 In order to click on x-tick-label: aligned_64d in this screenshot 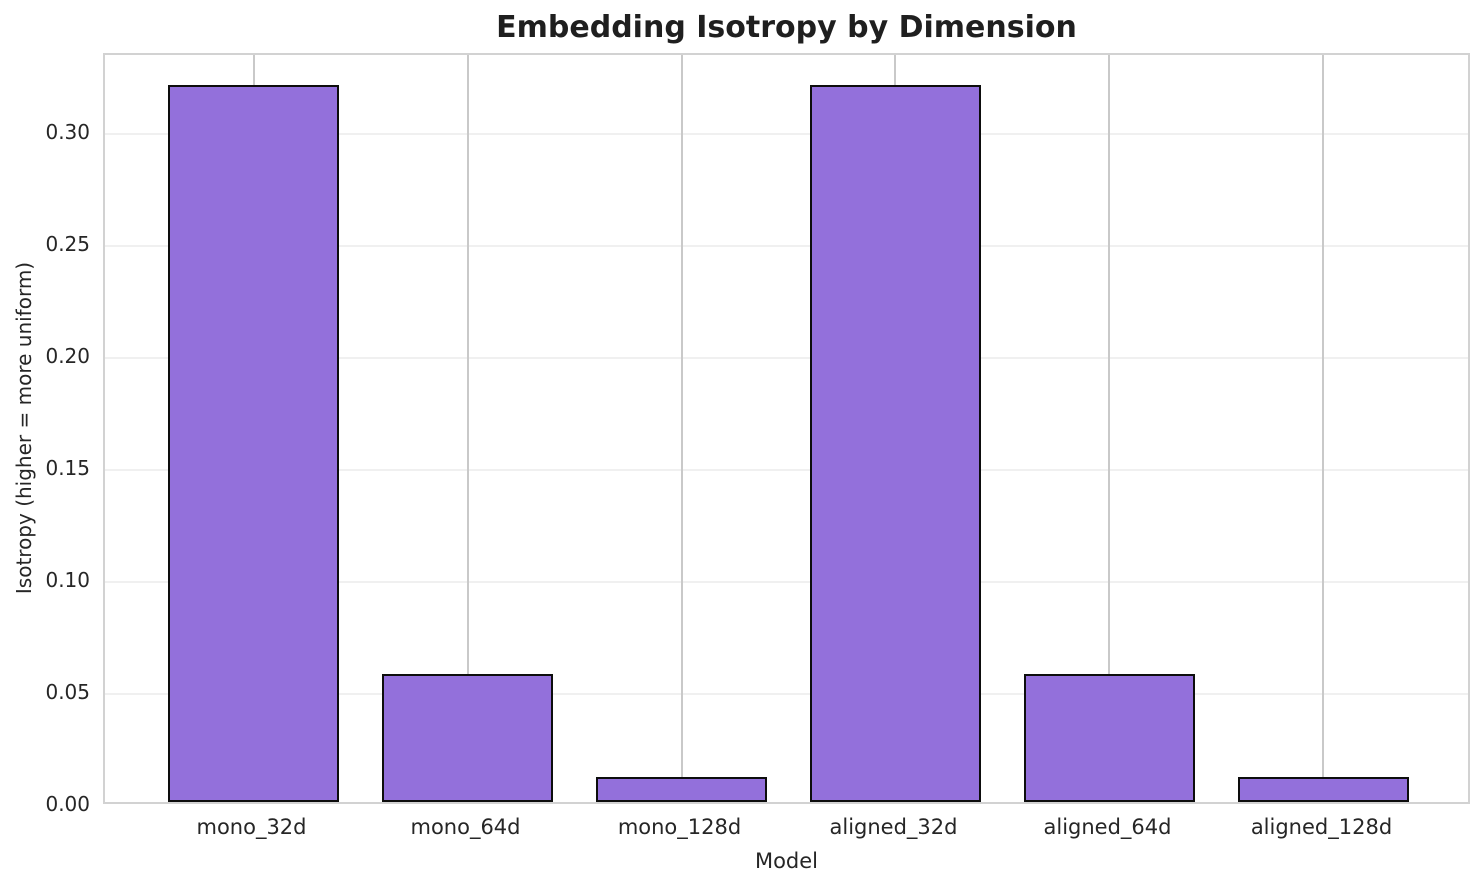, I will do `click(1107, 827)`.